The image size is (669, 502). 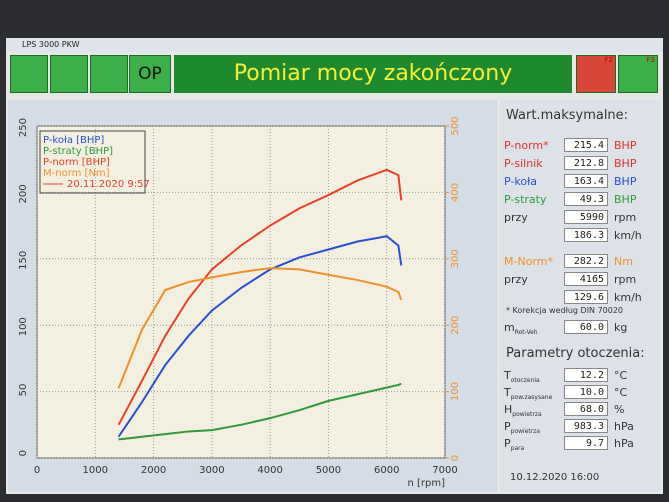 I want to click on row-value: 5990, so click(x=586, y=217).